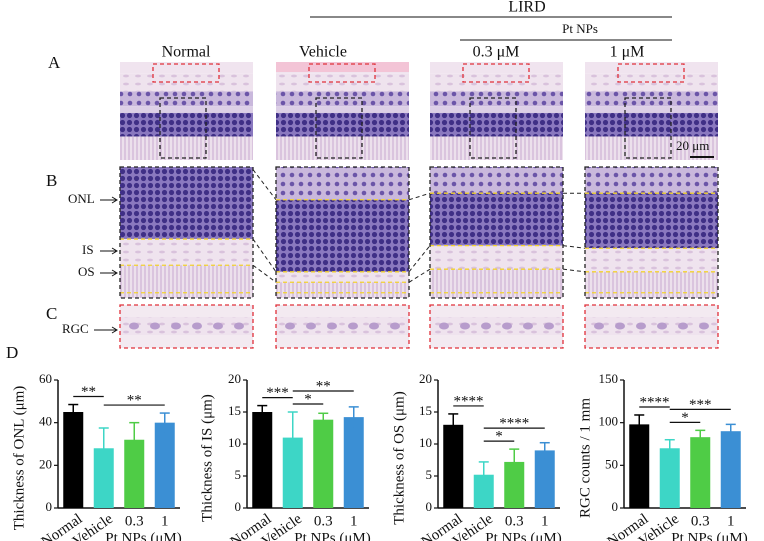 The image size is (764, 541). Describe the element at coordinates (429, 474) in the screenshot. I see `y-tick-label: 5` at that location.